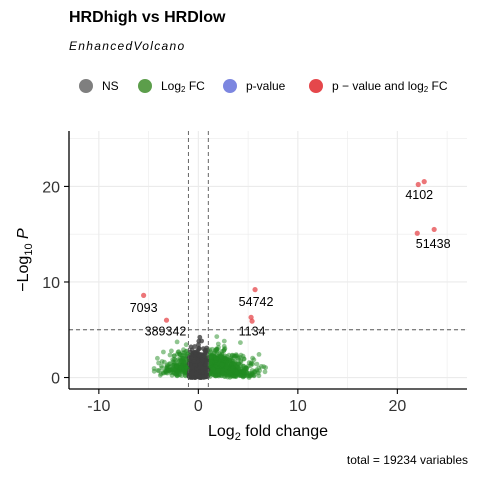  What do you see at coordinates (55, 379) in the screenshot?
I see `y-tick-label: 0` at bounding box center [55, 379].